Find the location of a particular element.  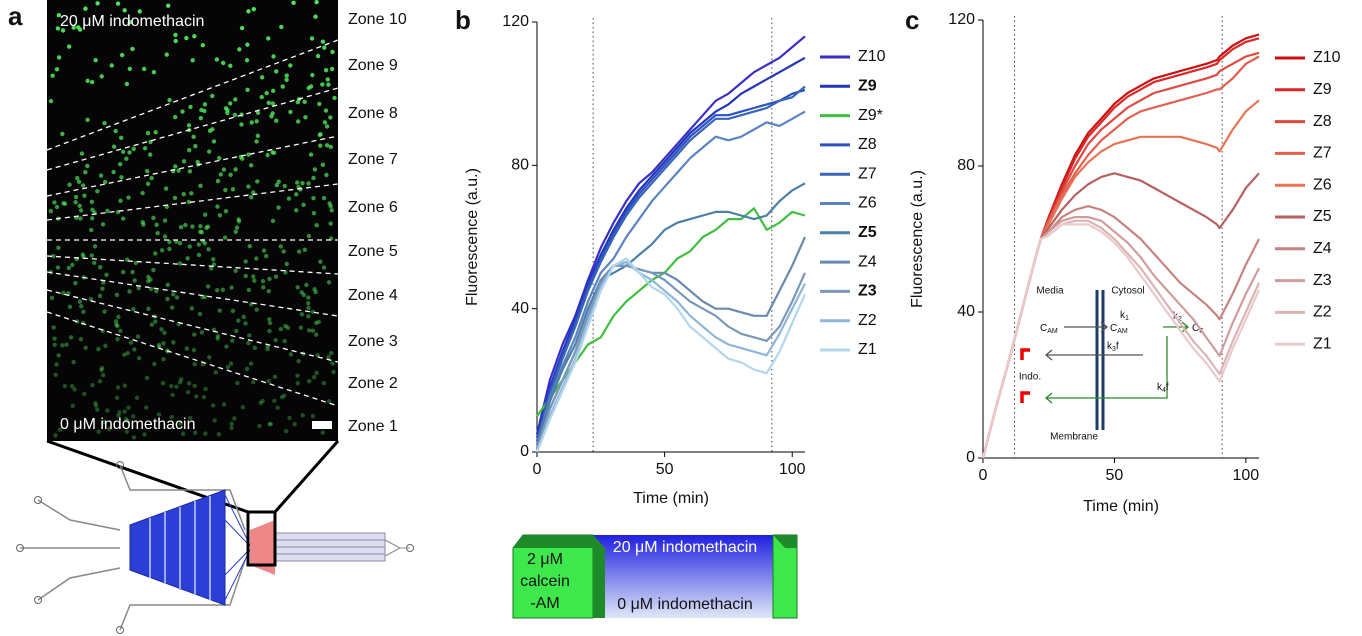

model-label: Media is located at coordinates (1050, 291).